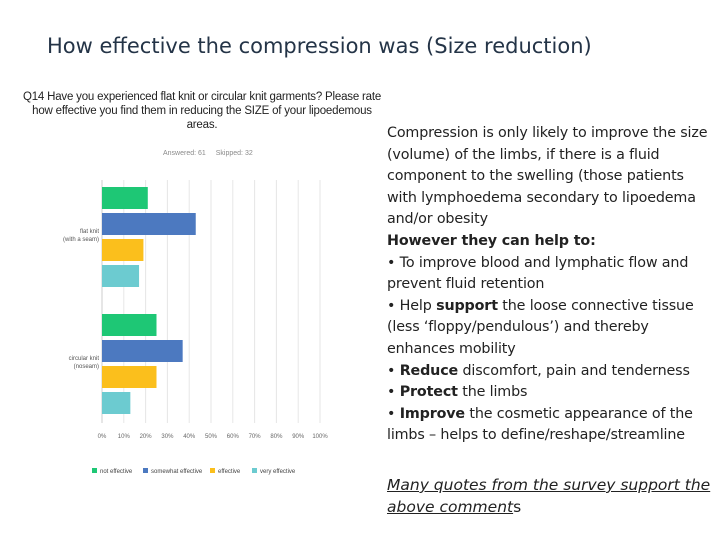  What do you see at coordinates (86, 367) in the screenshot?
I see `category-label: (noseam)` at bounding box center [86, 367].